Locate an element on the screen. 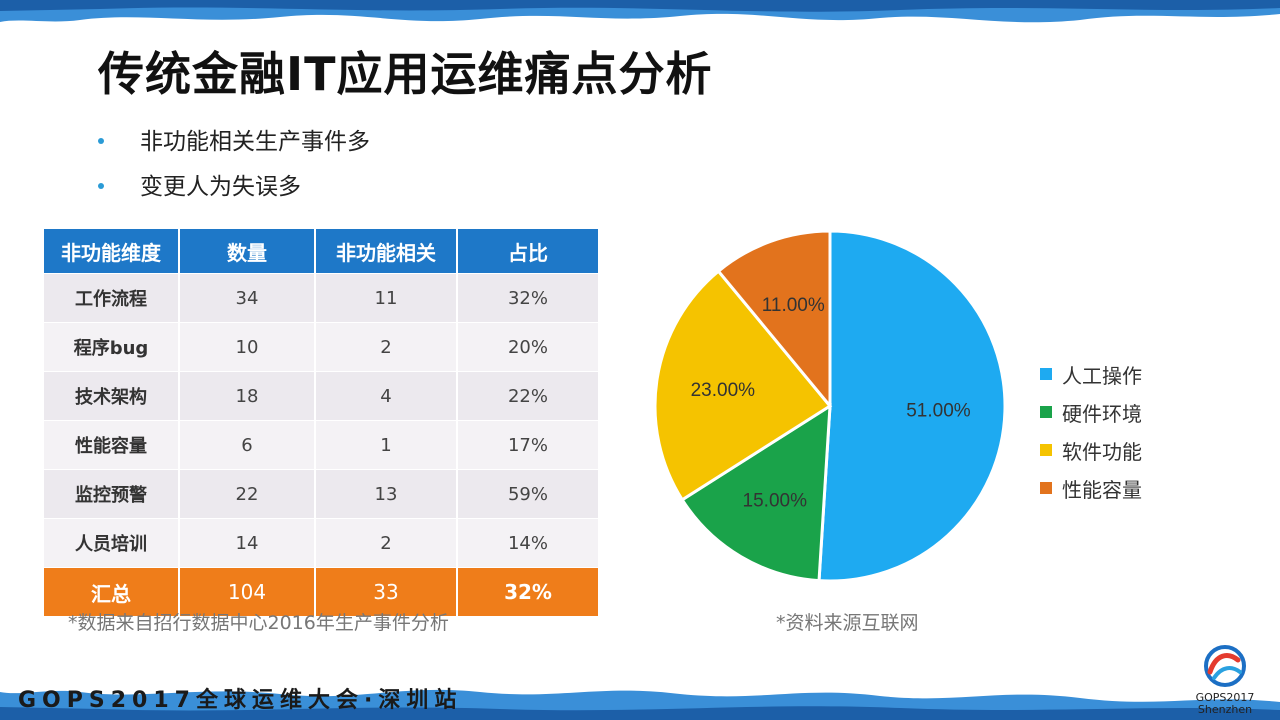 Image resolution: width=1280 pixels, height=720 pixels. bullet-item: 非功能相关生产事件多 is located at coordinates (234, 144).